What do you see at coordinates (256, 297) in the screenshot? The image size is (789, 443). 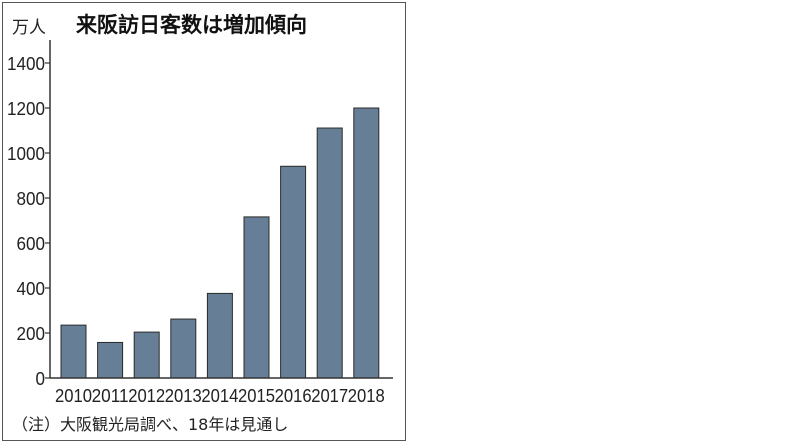 I see `bar-2015` at bounding box center [256, 297].